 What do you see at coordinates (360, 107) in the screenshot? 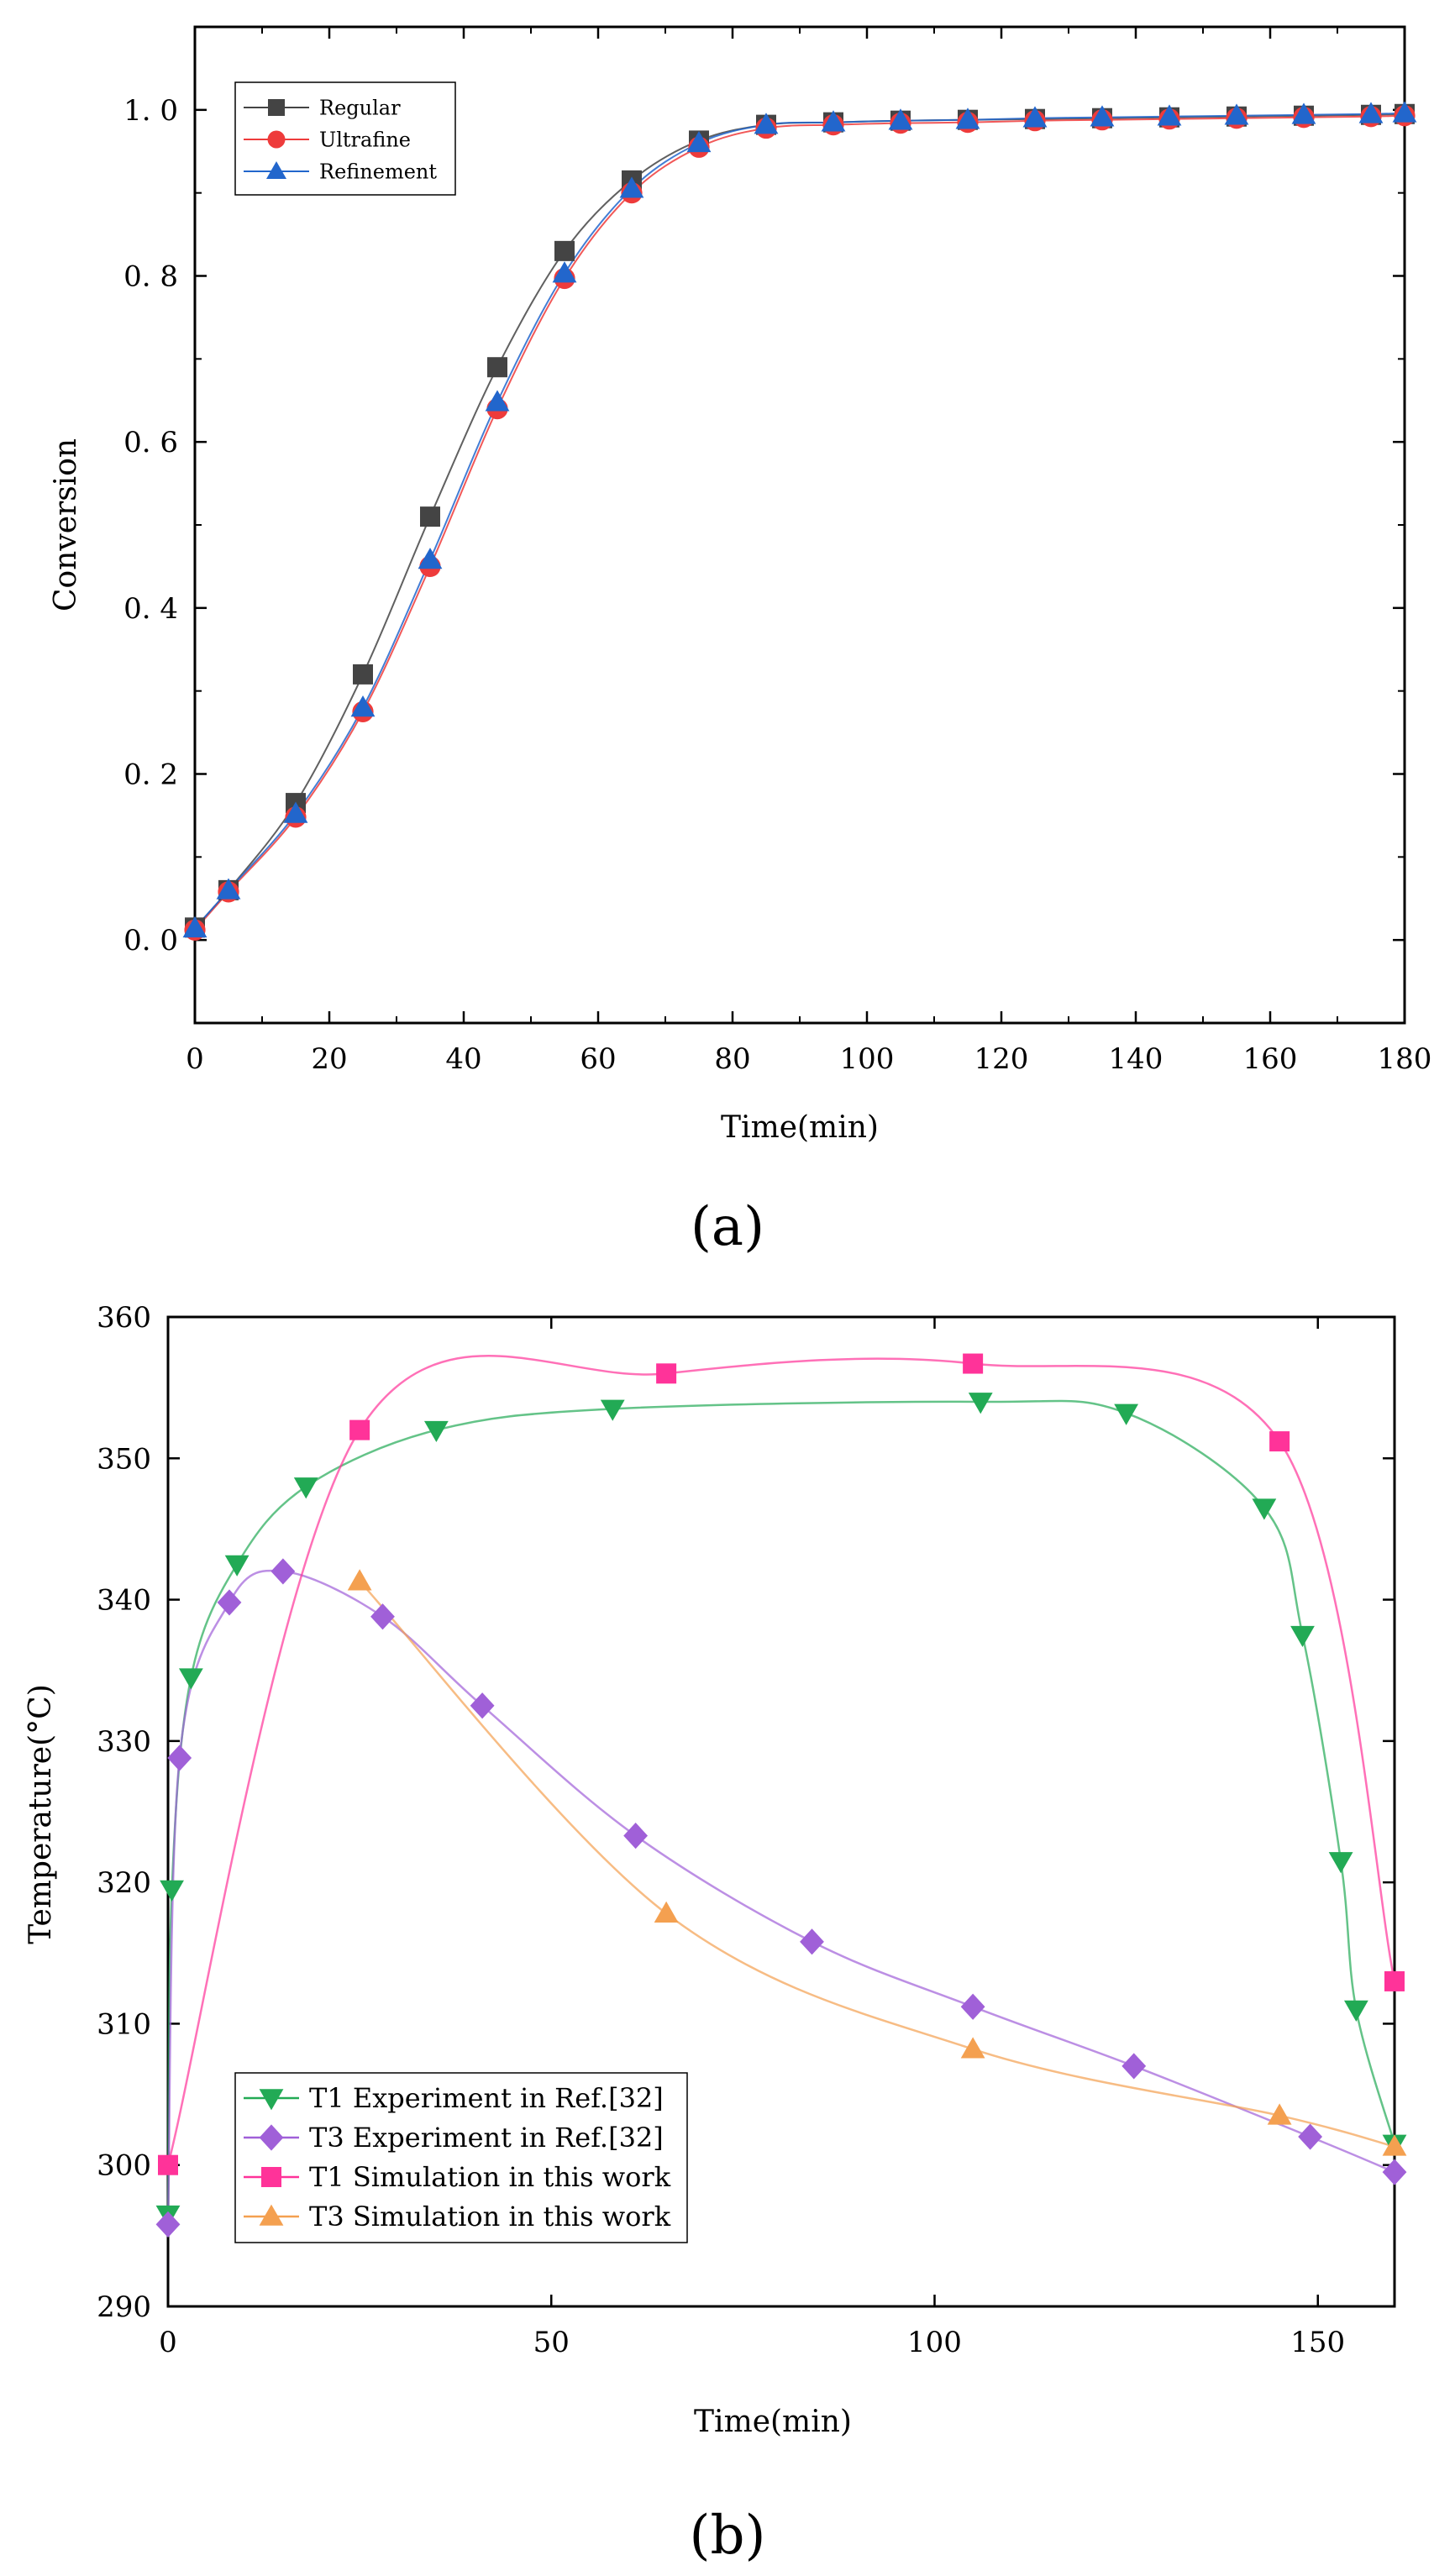
I see `legend-label-regular: Regular` at bounding box center [360, 107].